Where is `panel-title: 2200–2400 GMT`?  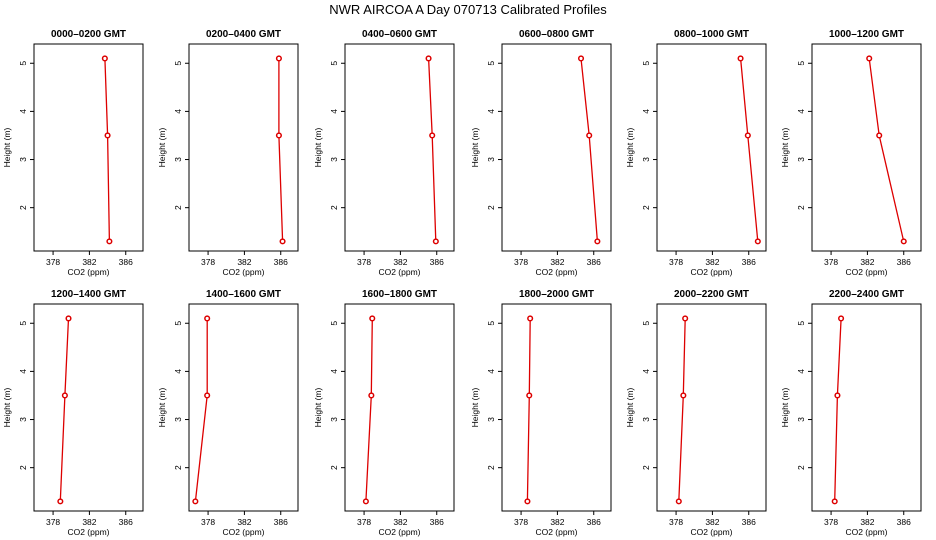 panel-title: 2200–2400 GMT is located at coordinates (866, 294).